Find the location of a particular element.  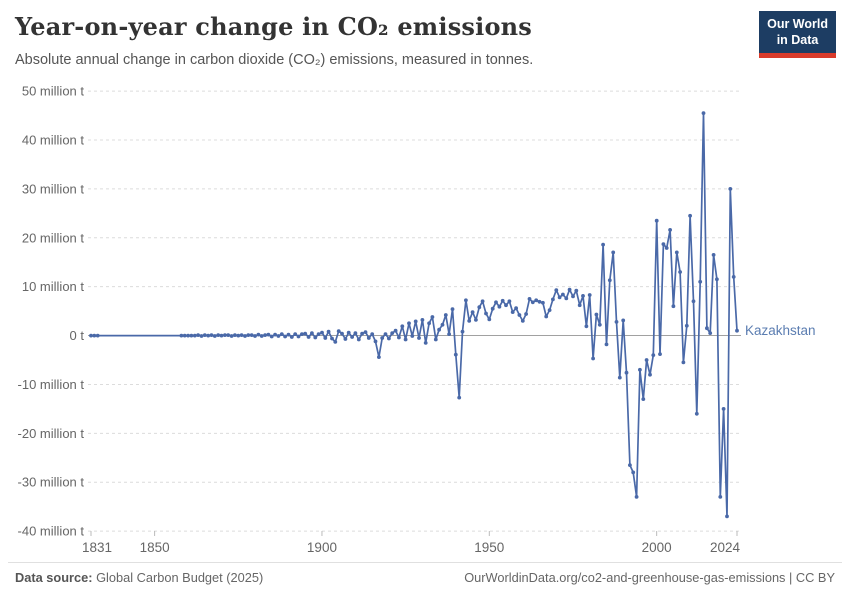

owid-logo: Our World in Data is located at coordinates (797, 34).